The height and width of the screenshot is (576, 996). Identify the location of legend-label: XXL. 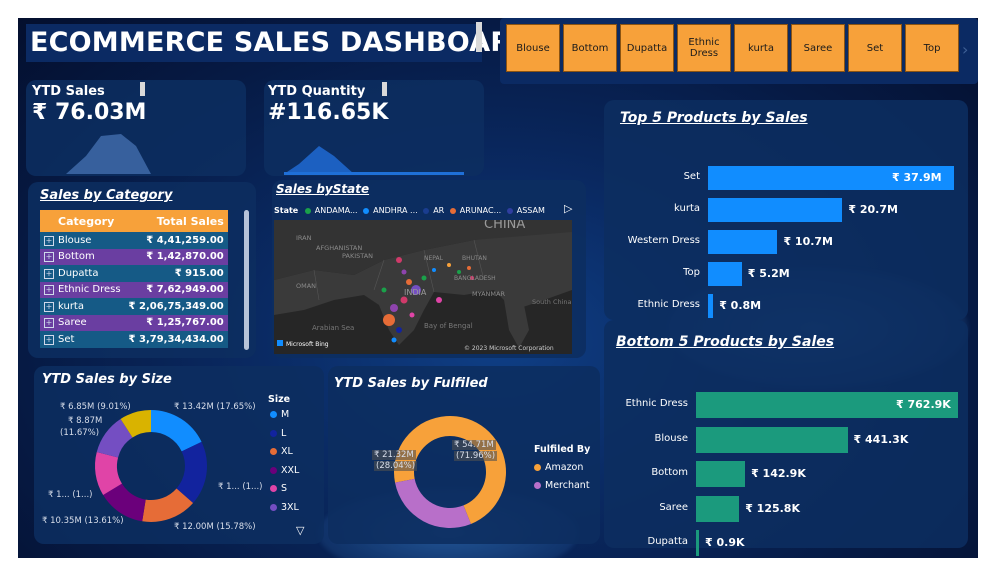
(290, 470).